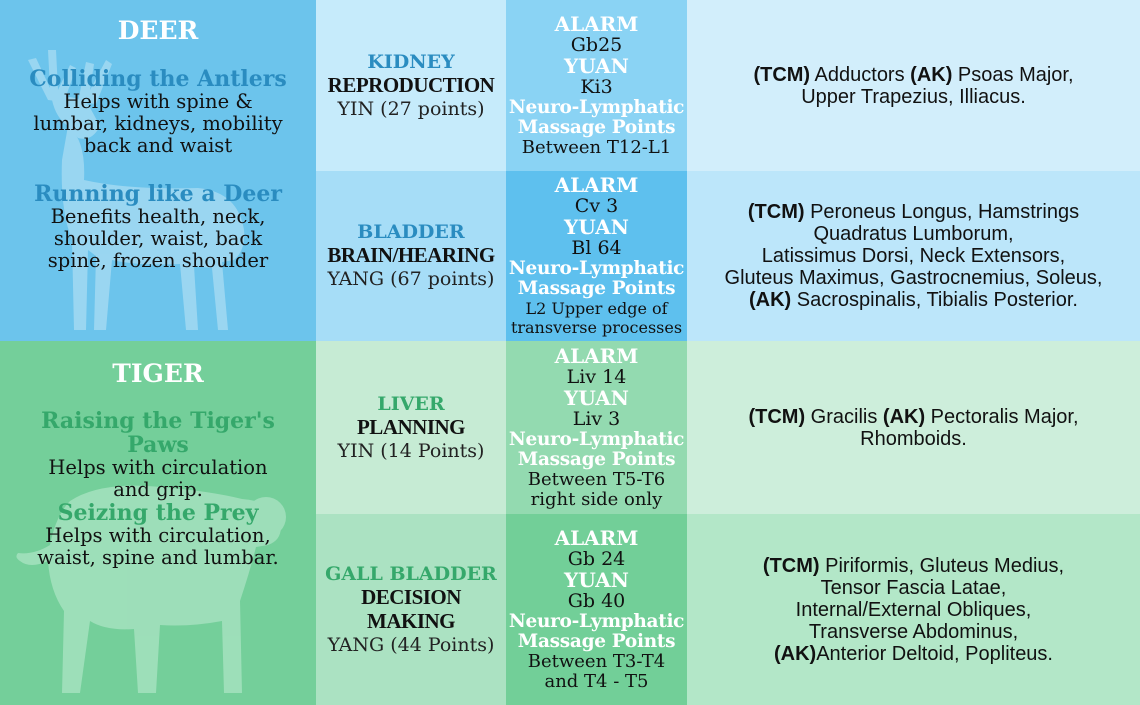 This screenshot has height=705, width=1140. Describe the element at coordinates (913, 96) in the screenshot. I see `muscles-line: Upper Trapezius, Illiacus.` at that location.